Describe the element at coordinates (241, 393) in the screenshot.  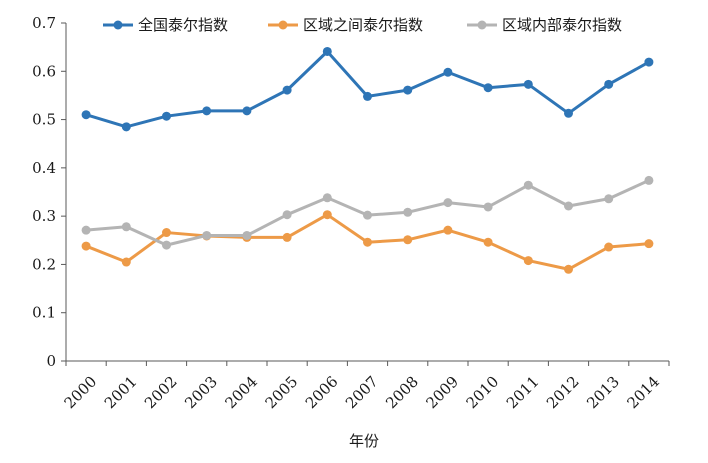
I see `x-tick-label: 2004` at that location.